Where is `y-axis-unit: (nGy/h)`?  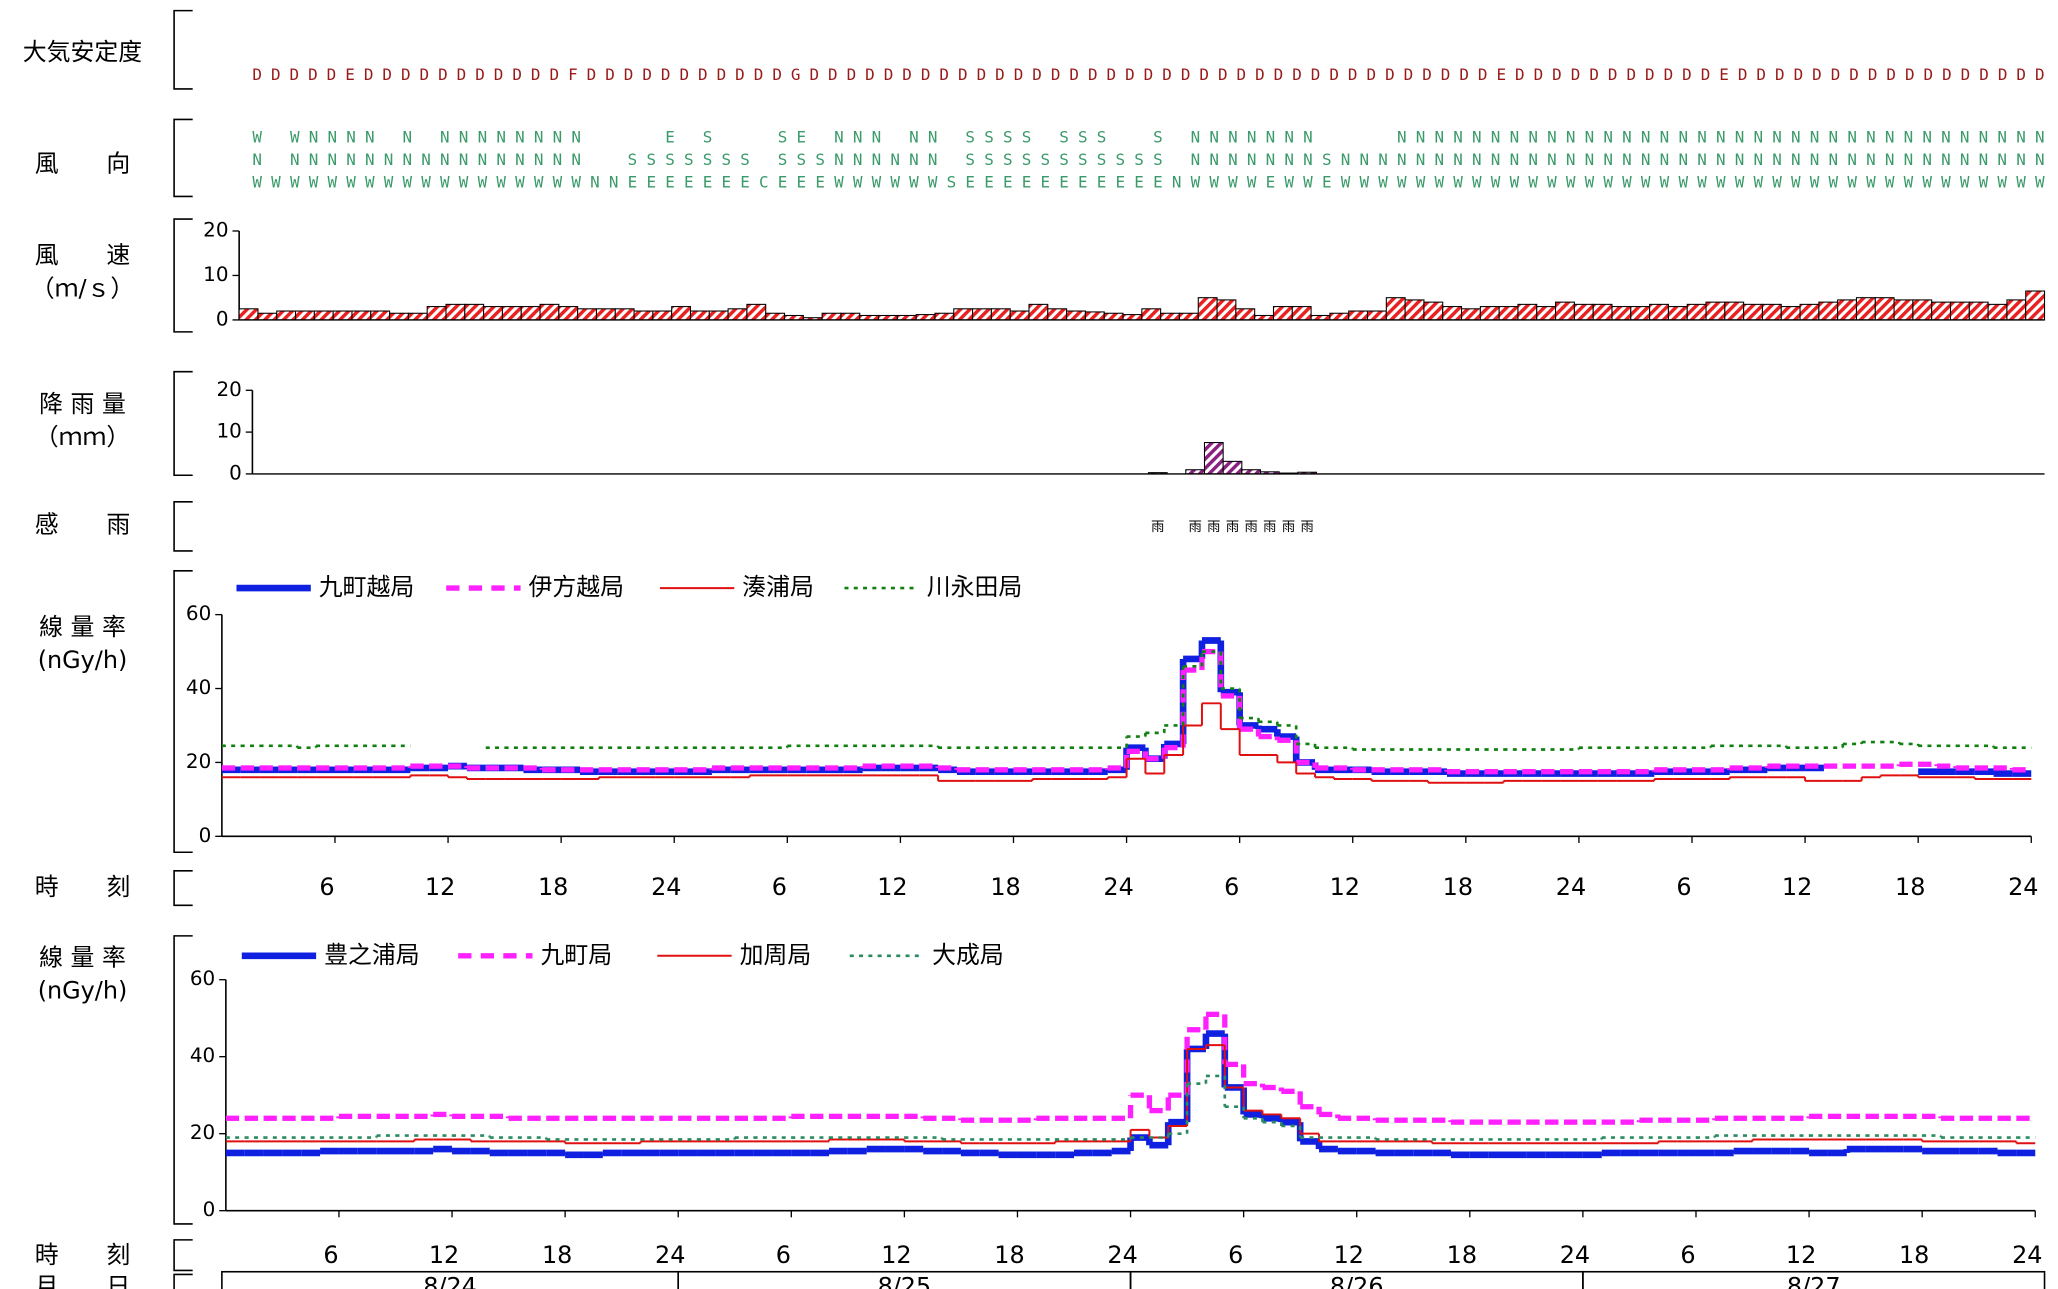 y-axis-unit: (nGy/h) is located at coordinates (83, 660).